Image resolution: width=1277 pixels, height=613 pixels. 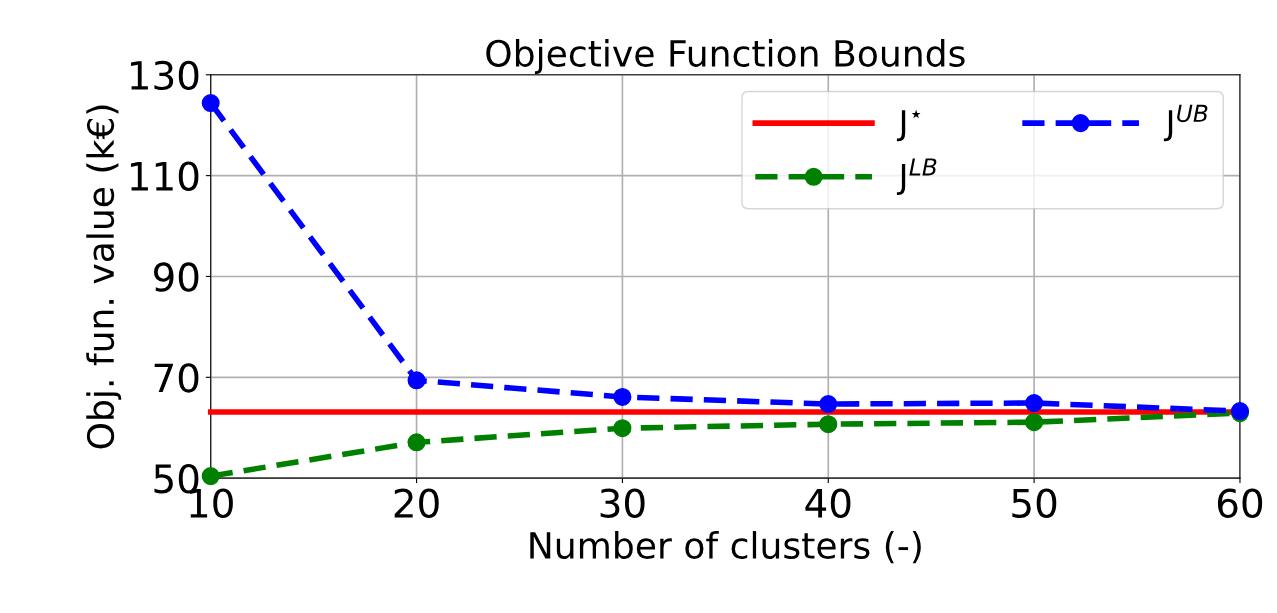 I want to click on y-axis-title: Obj. fun. value (k€), so click(x=104, y=277).